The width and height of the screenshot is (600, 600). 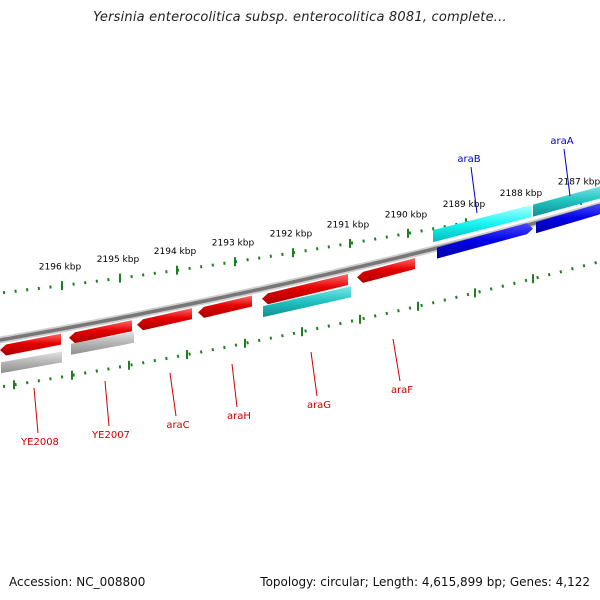 What do you see at coordinates (402, 390) in the screenshot?
I see `reverse-feature-label: araF` at bounding box center [402, 390].